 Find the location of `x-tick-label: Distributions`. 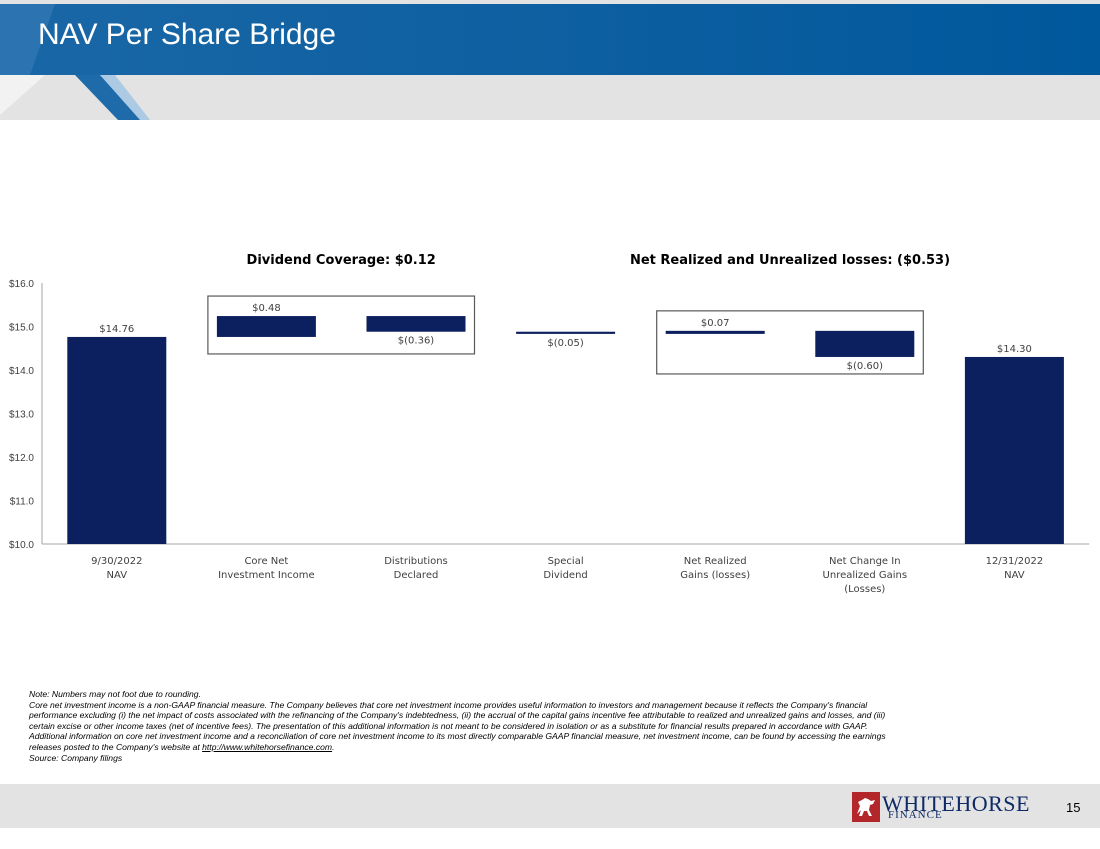

x-tick-label: Distributions is located at coordinates (416, 561).